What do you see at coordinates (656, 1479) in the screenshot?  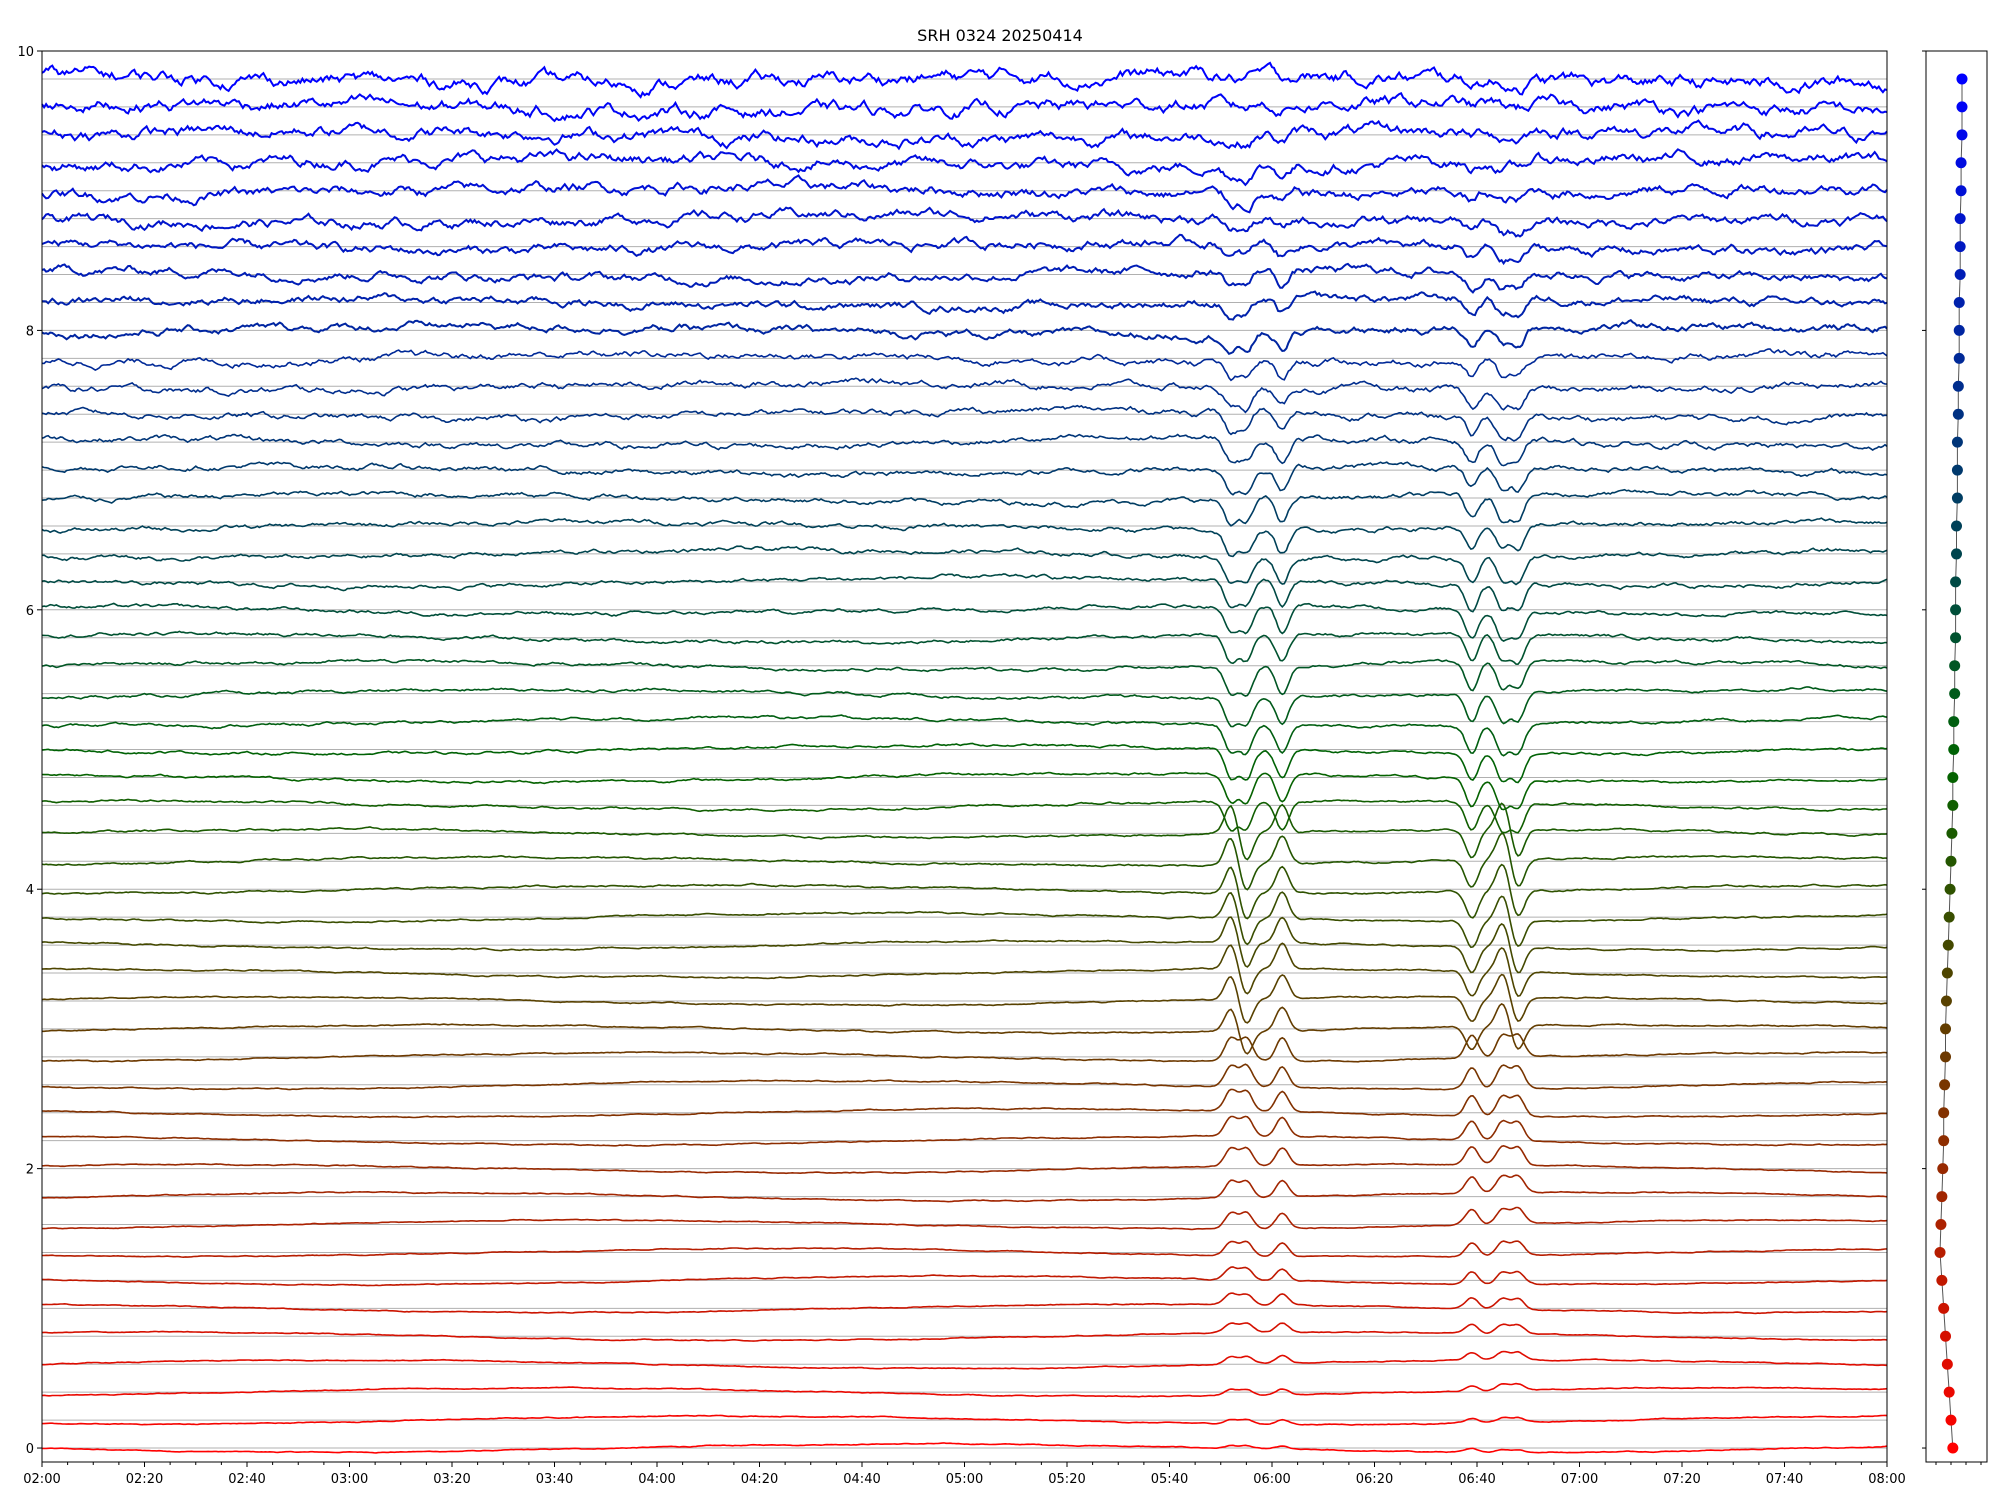 I see `x-tick-label: 04:00` at bounding box center [656, 1479].